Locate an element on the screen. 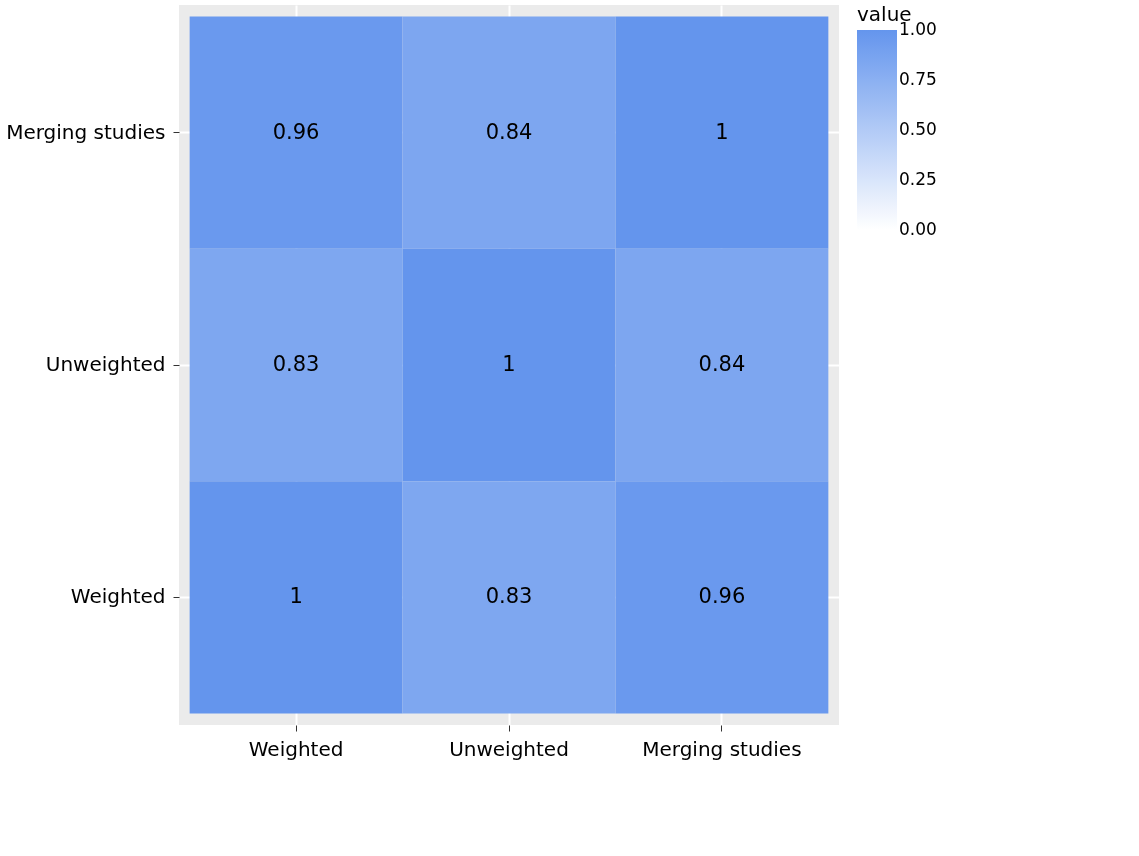  y-tick-label: Unweighted is located at coordinates (105, 364).